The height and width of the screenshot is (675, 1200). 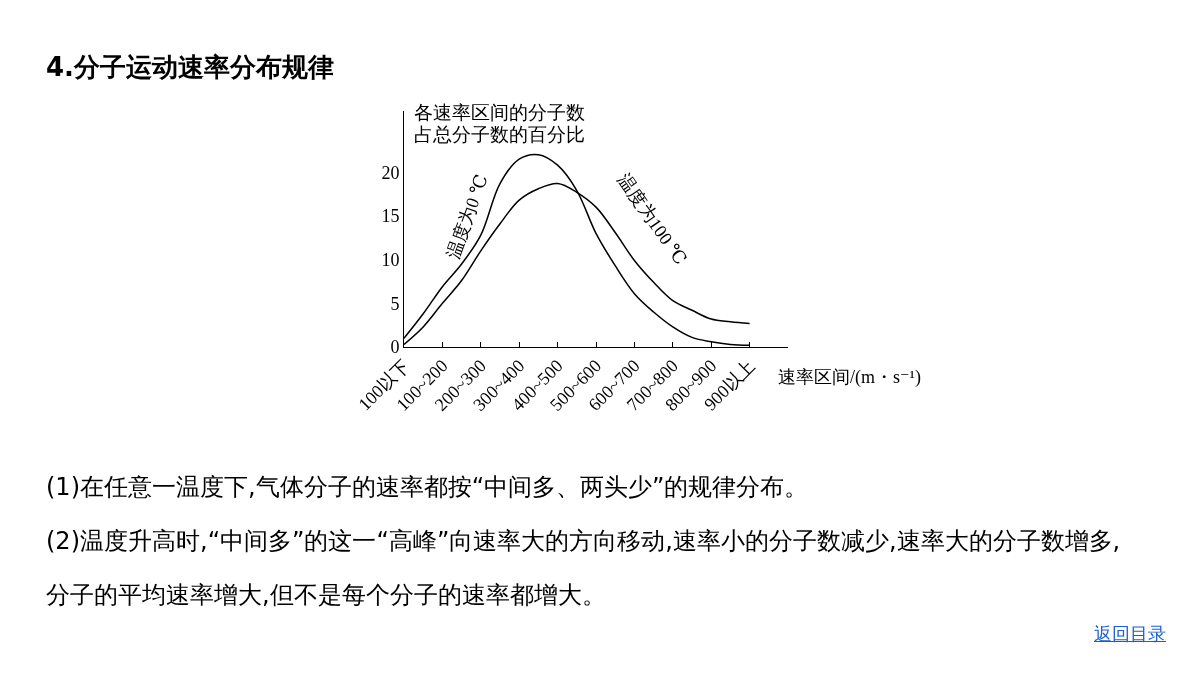 I want to click on x-axis-title: 速率区间/(m・s⁻¹), so click(x=849, y=377).